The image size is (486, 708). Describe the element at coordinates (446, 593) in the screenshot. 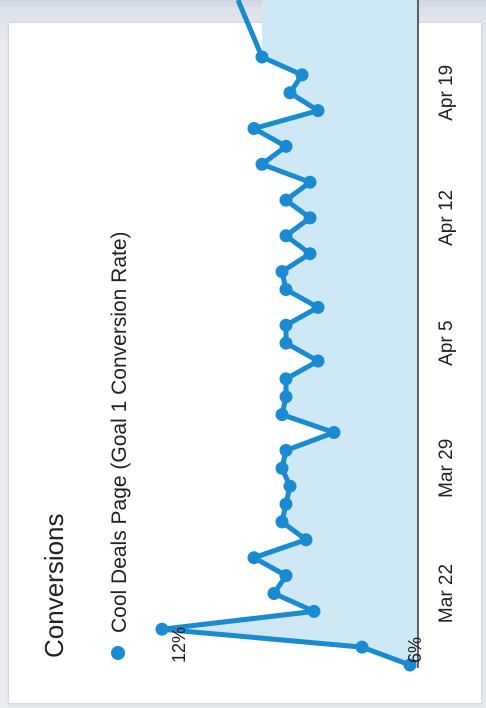

I see `x-tick-label: Mar 22` at that location.